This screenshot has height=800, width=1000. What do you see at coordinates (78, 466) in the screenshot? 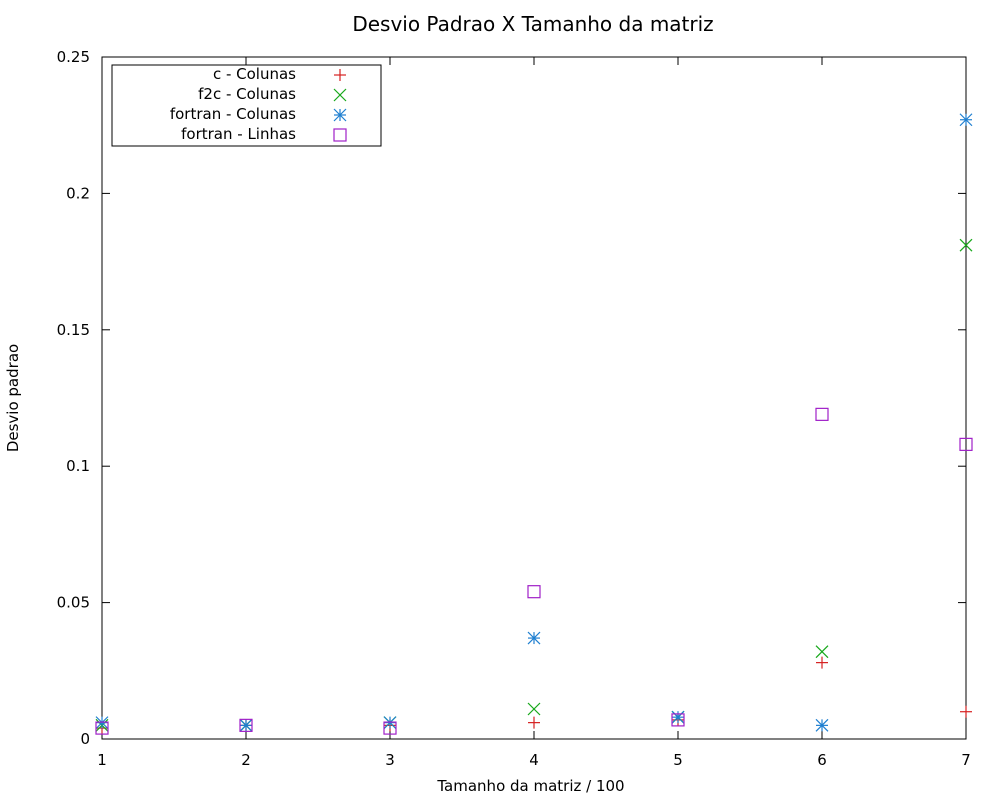
I see `y-tick-label: 0.1` at bounding box center [78, 466].